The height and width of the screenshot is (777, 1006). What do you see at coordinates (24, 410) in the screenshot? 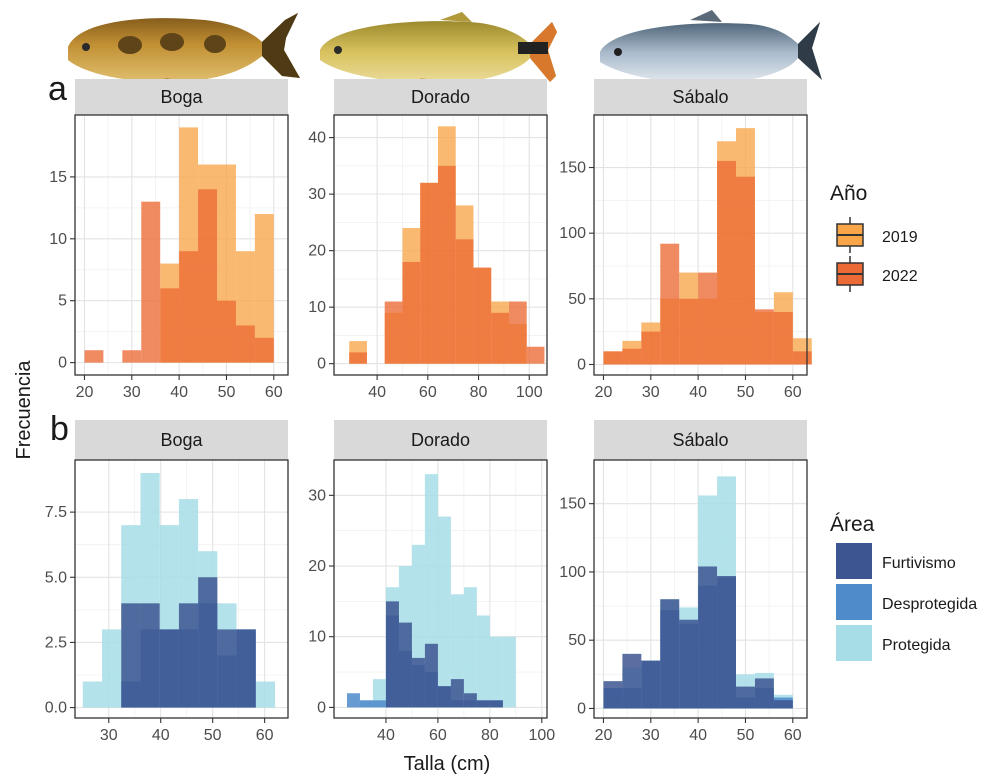
I see `y-axis-title: Frecuencia` at bounding box center [24, 410].